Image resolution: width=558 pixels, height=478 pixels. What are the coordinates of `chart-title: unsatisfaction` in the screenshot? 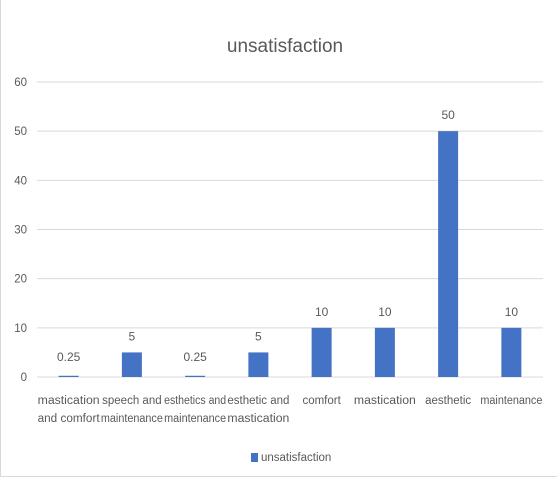 It's located at (285, 46).